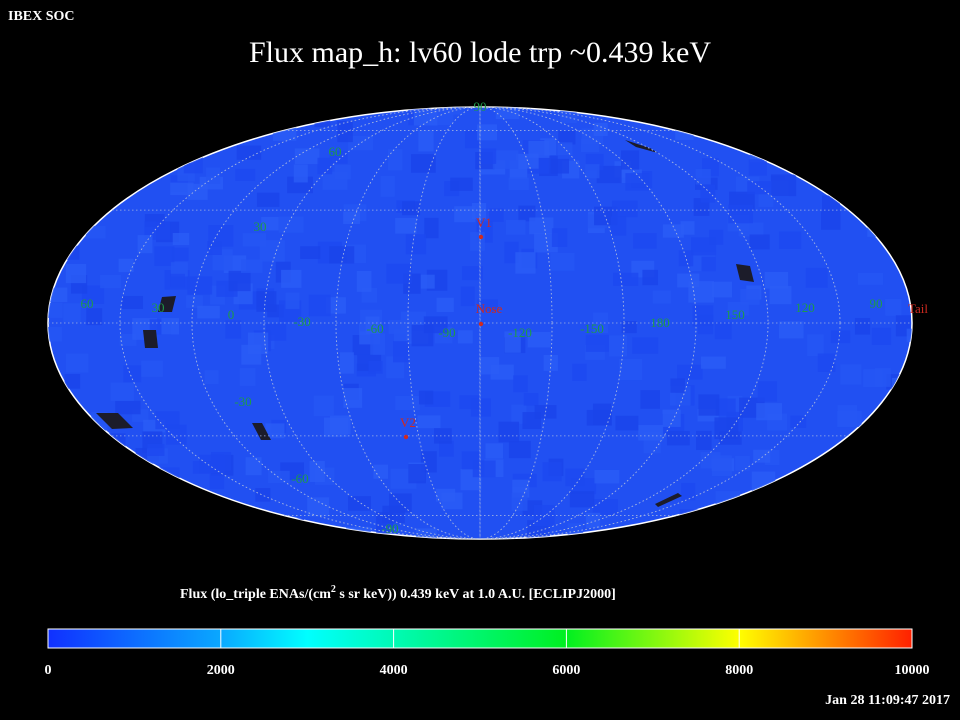 The image size is (960, 720). Describe the element at coordinates (481, 237) in the screenshot. I see `marker-dot` at that location.